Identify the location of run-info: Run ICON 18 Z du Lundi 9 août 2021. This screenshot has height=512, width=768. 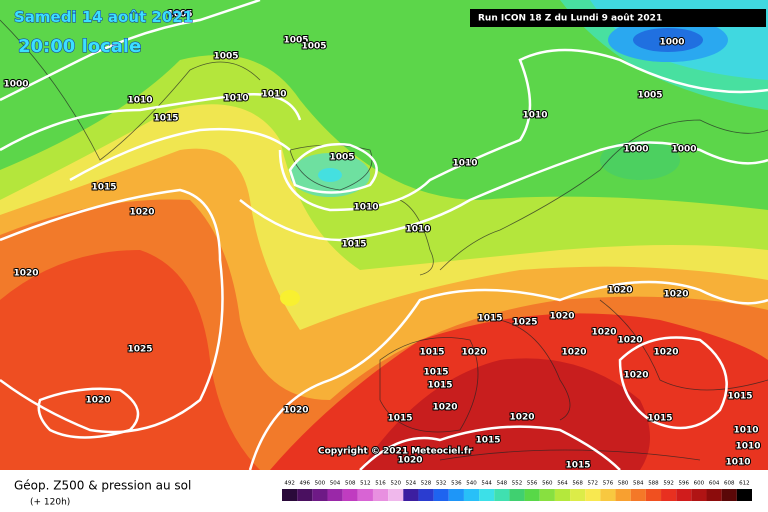
(570, 19).